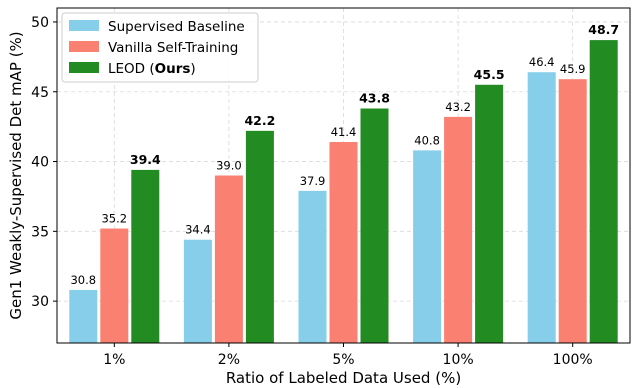 The width and height of the screenshot is (634, 388). I want to click on bar-value-label: 45.9, so click(573, 69).